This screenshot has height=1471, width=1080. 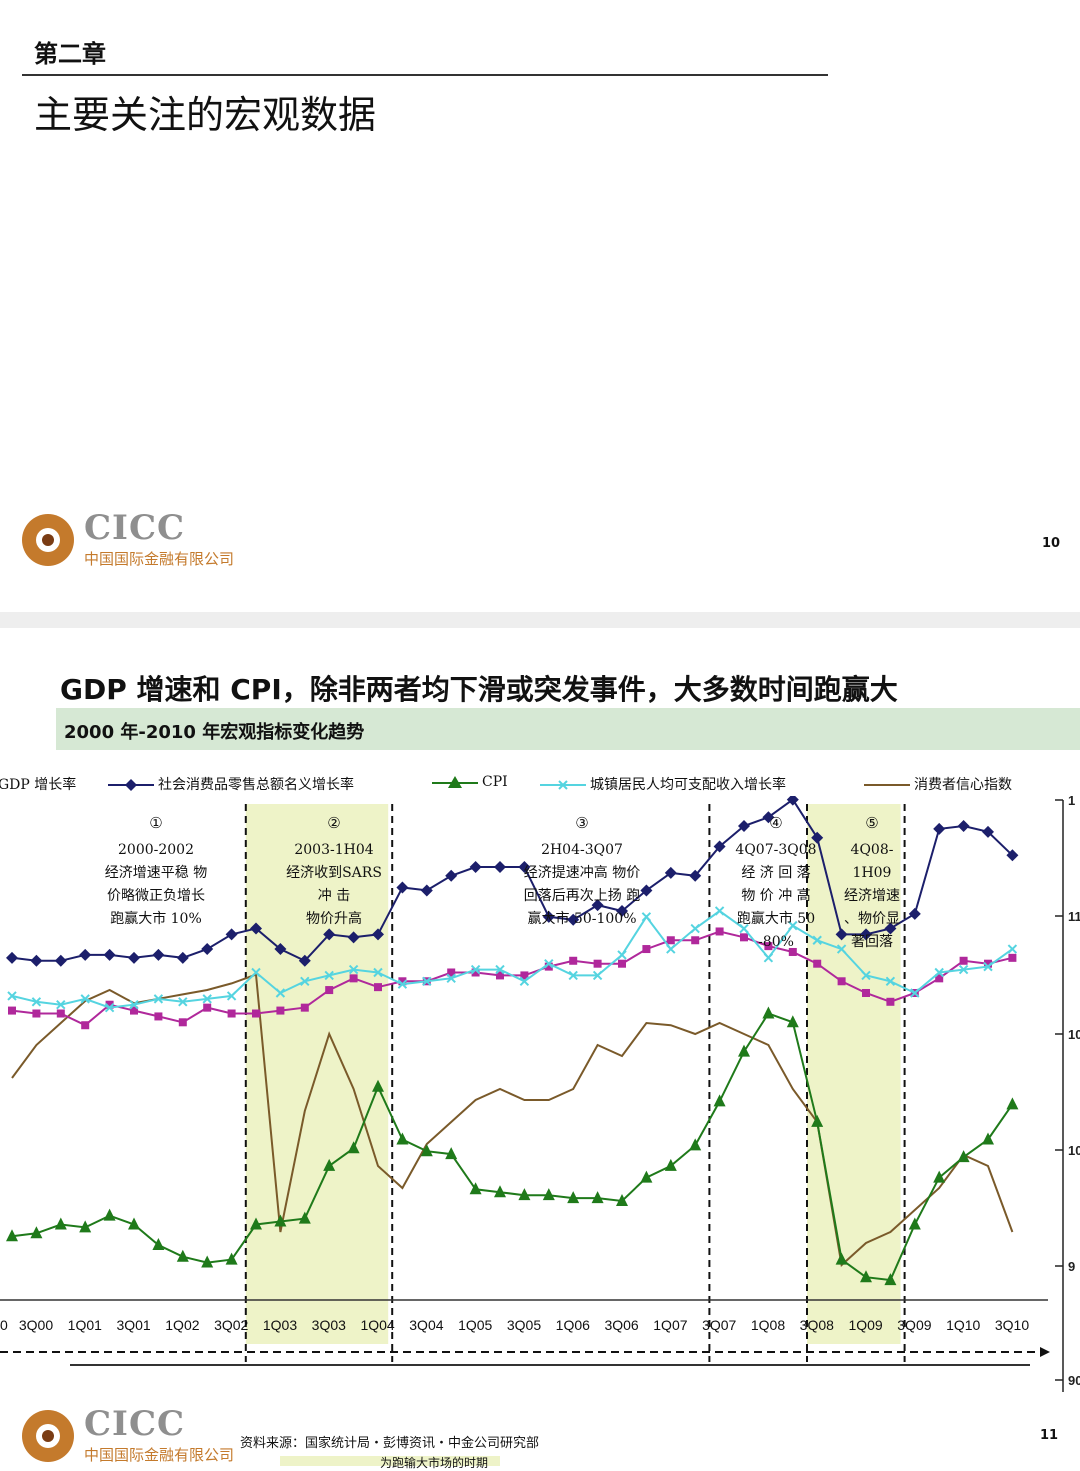 What do you see at coordinates (156, 896) in the screenshot?
I see `period-annotation: 价略微正负增长` at bounding box center [156, 896].